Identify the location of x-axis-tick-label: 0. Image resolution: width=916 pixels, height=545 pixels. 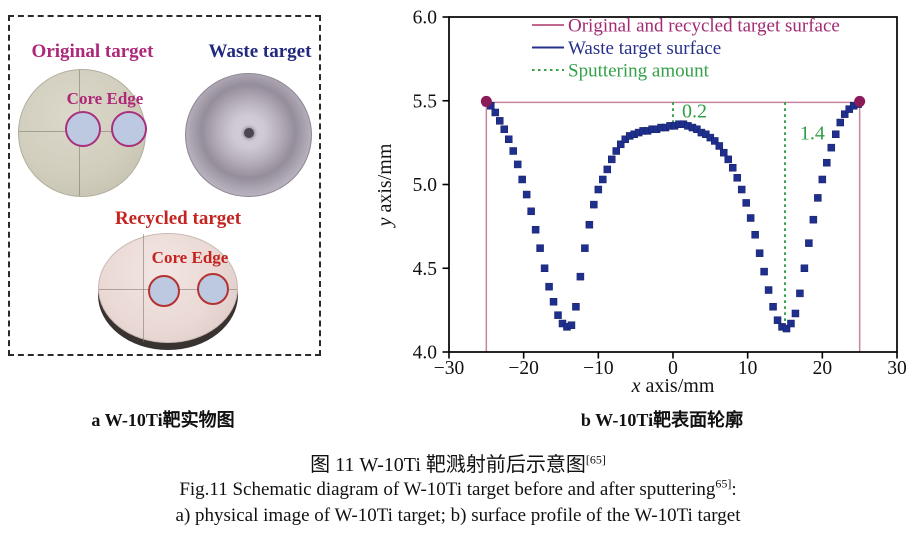
(673, 368).